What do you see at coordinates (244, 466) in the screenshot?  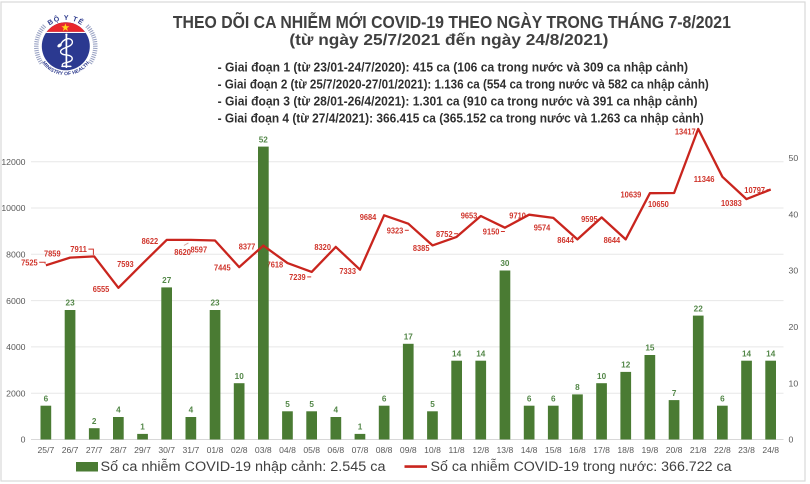 I see `svg-text:Số ca nhiễm COVID-19 nhập cảnh: Số ca nhiễm COVID-19 nhập cảnh: 2.545 ca` at bounding box center [244, 466].